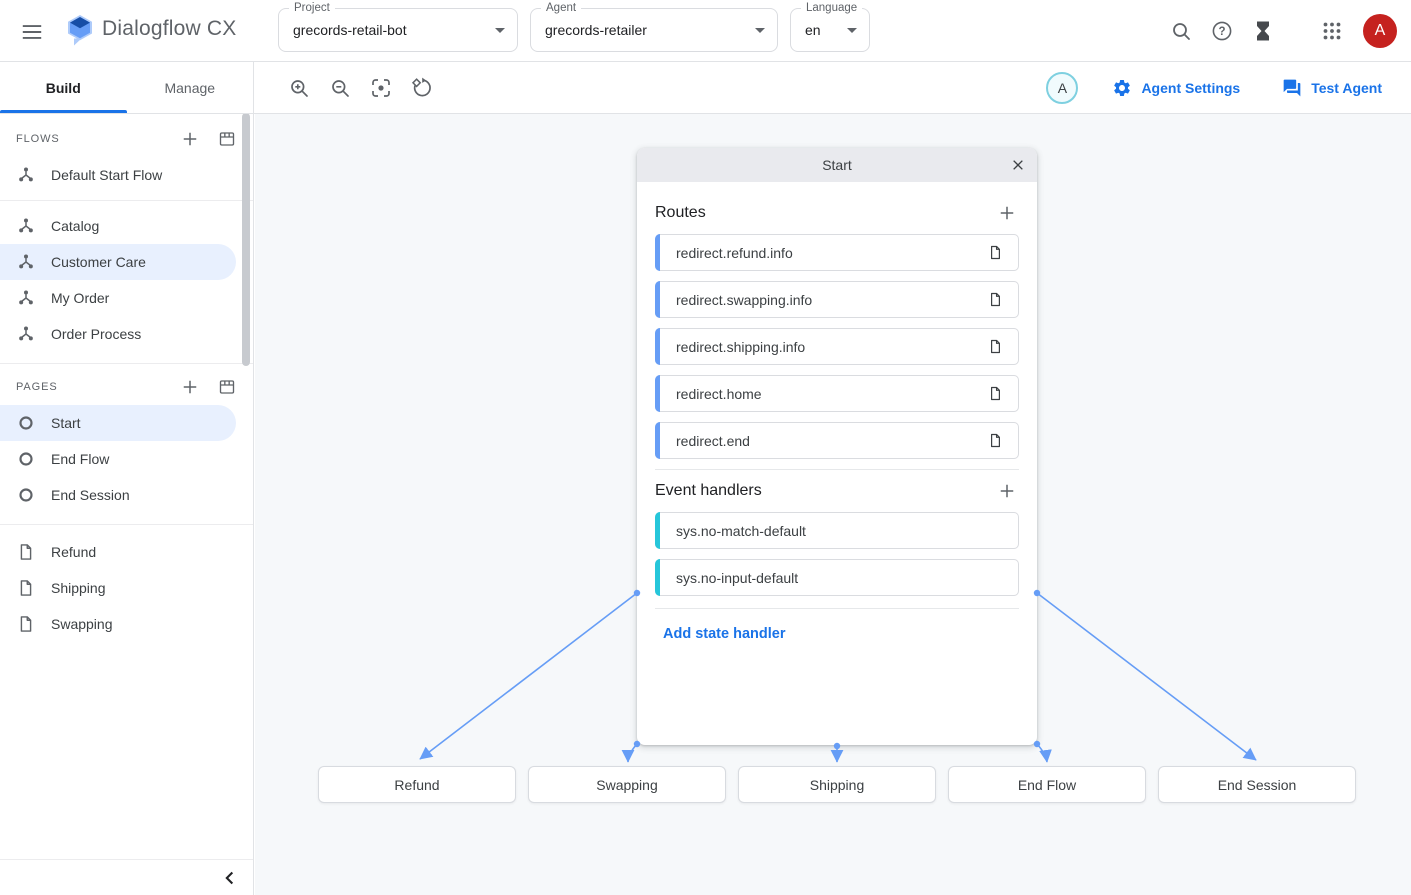 The image size is (1411, 895). Describe the element at coordinates (126, 877) in the screenshot. I see `sidebar-footer` at that location.